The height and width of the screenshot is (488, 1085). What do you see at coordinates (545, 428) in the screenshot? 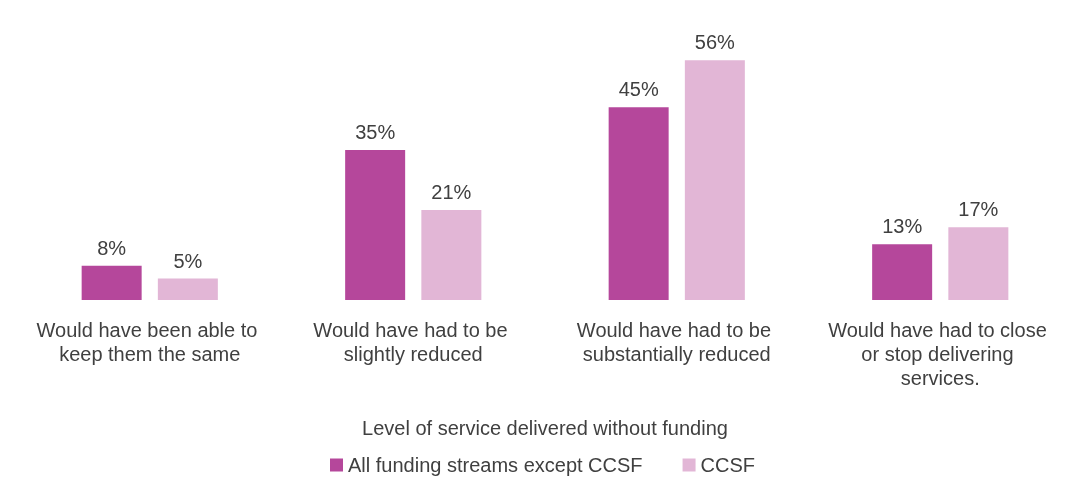
I see `x-axis-title: Level of service delivered without funding` at bounding box center [545, 428].